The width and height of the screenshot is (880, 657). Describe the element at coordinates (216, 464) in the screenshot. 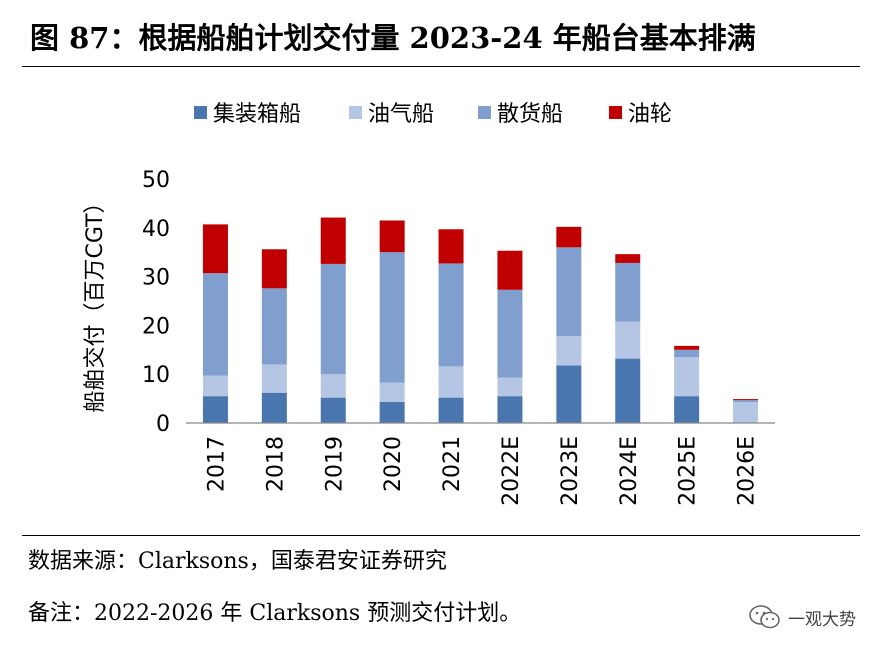

I see `x-tick-label-2017: 2017` at that location.